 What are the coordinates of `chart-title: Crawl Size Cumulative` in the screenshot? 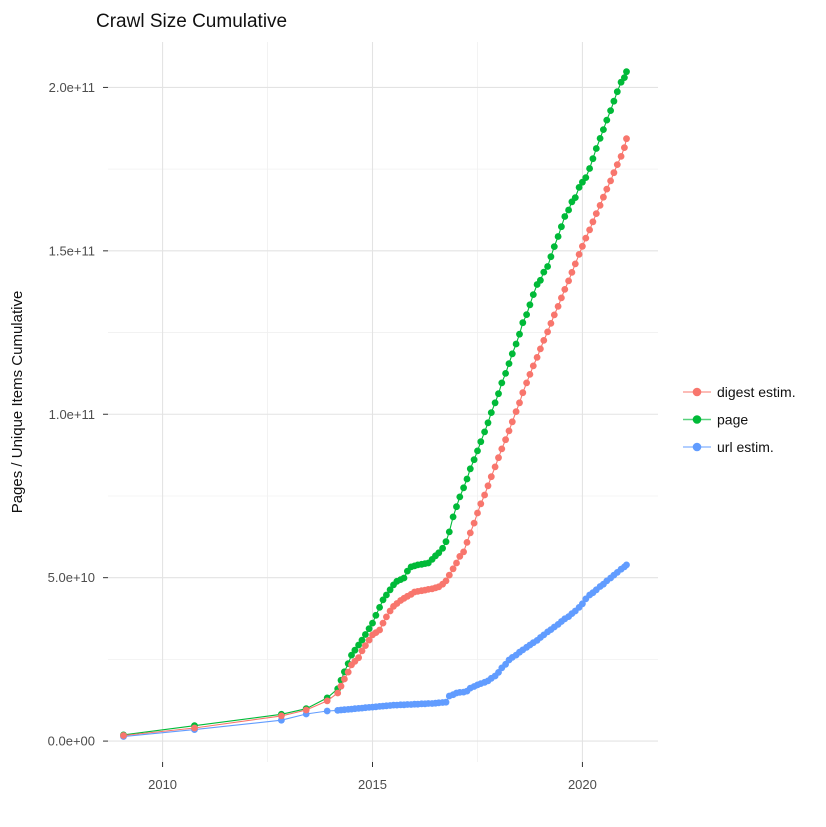 It's located at (191, 21).